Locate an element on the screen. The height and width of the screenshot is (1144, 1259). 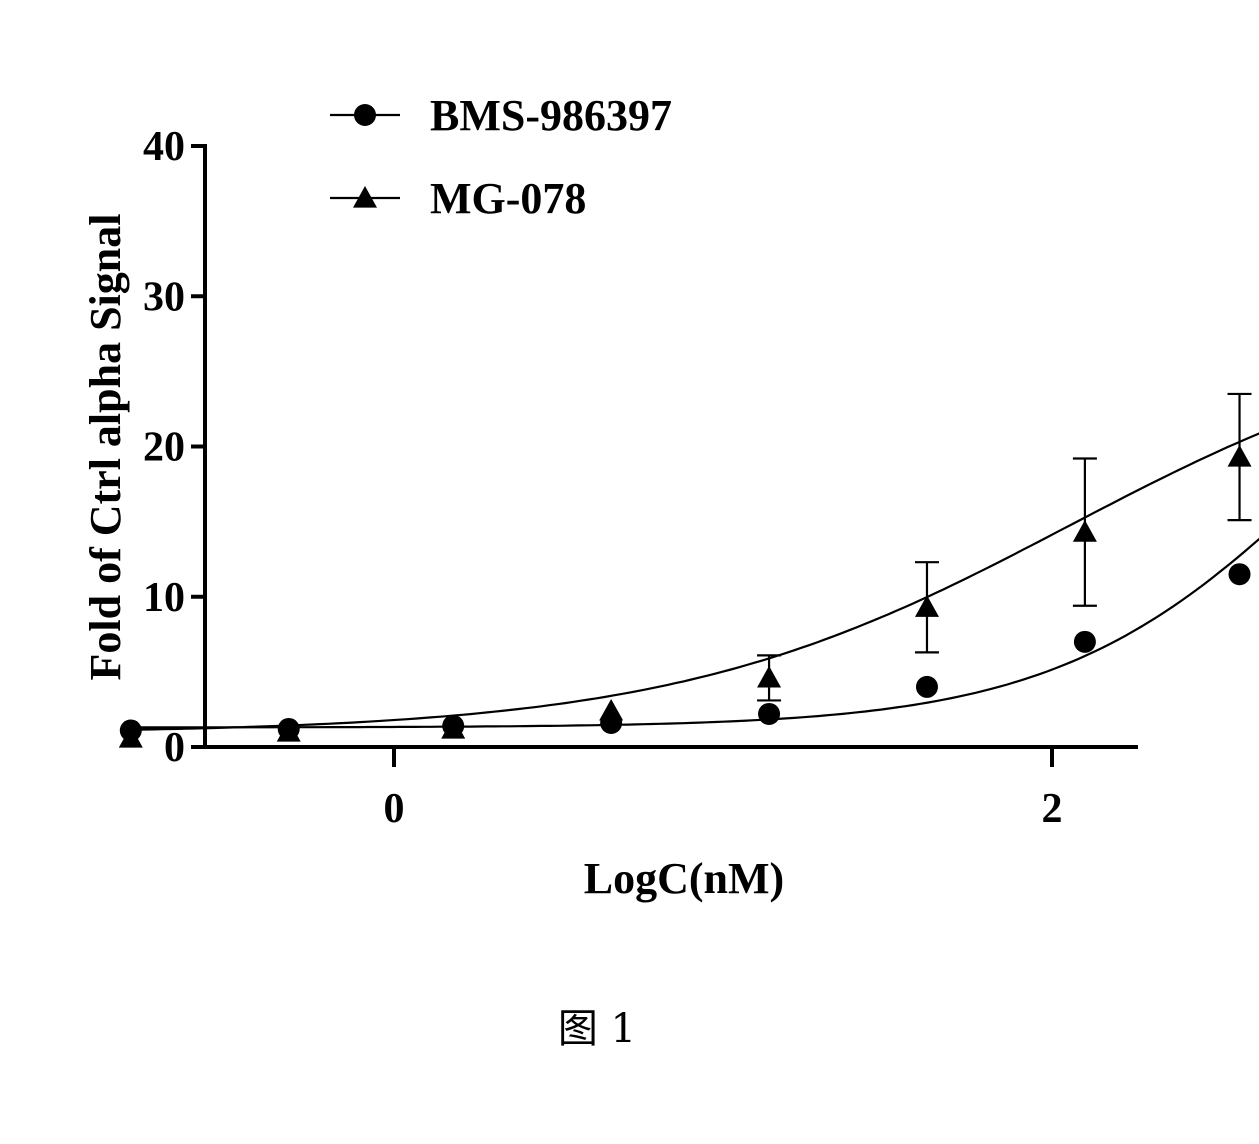
legend: BMS-986397 MG-078 is located at coordinates (501, 157).